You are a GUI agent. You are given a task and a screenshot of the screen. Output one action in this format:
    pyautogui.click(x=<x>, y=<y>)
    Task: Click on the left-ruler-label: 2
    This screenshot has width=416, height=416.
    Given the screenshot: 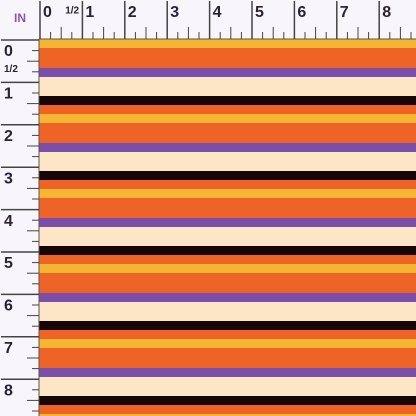 What is the action you would take?
    pyautogui.click(x=8, y=136)
    